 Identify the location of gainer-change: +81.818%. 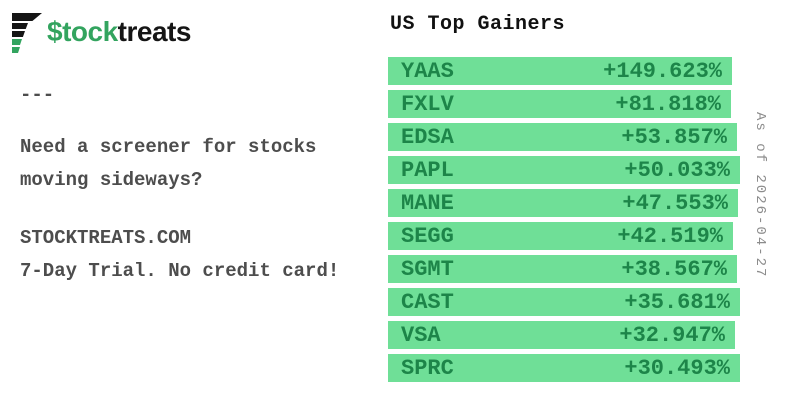
(668, 104).